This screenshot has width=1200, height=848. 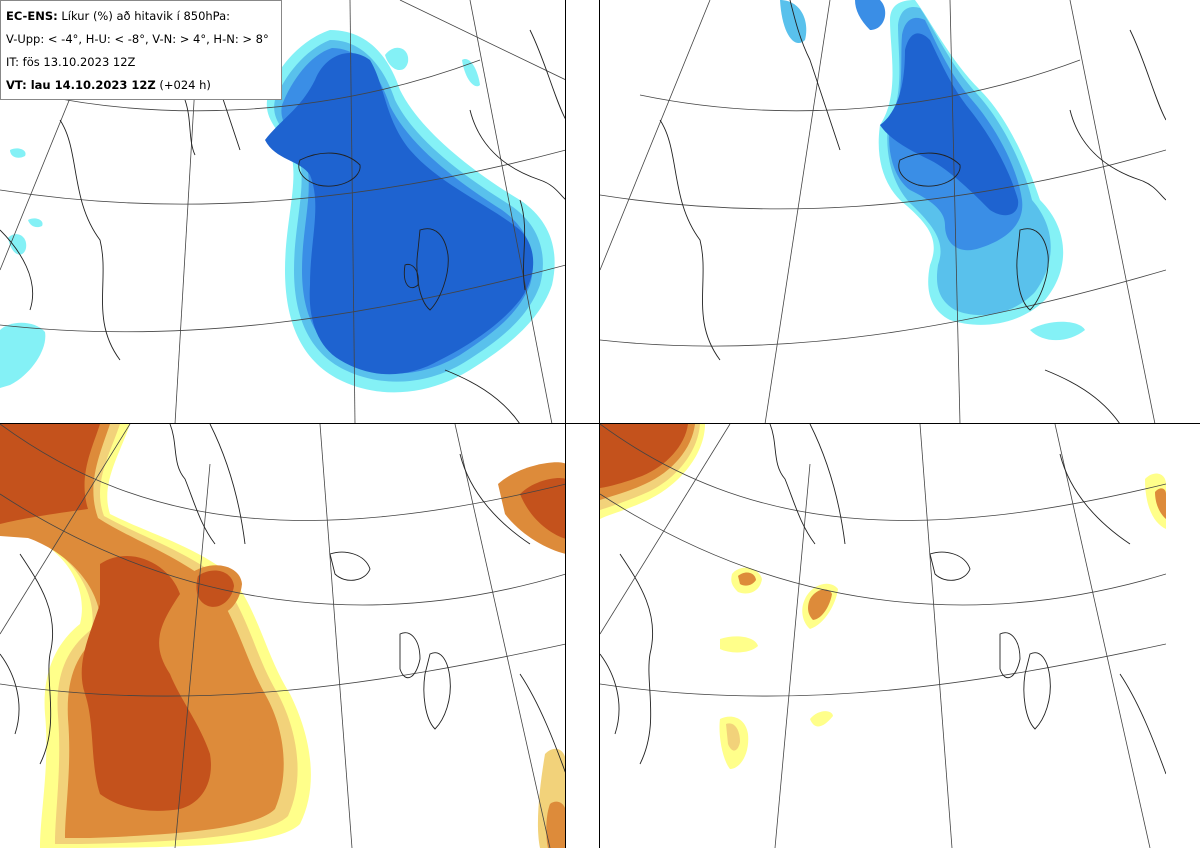 I want to click on panel-divider-vertical-left, so click(x=565, y=424).